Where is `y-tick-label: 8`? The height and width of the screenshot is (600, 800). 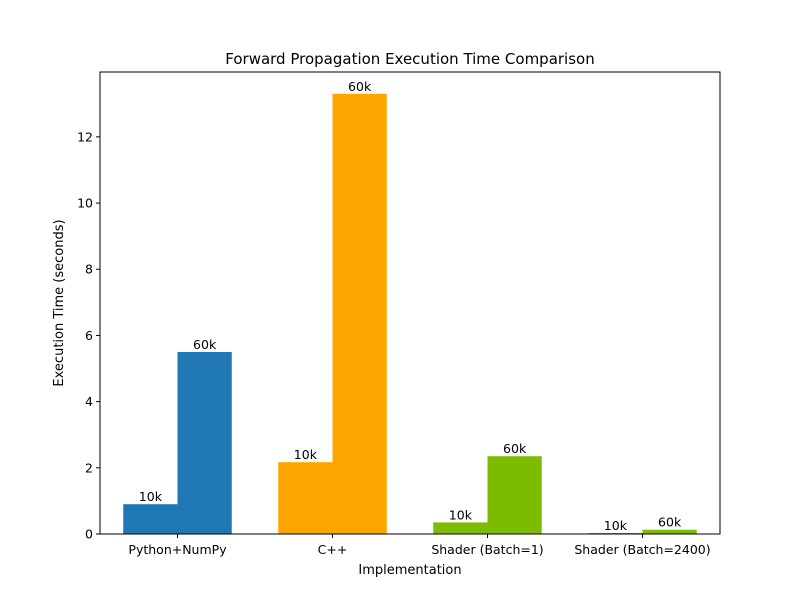 y-tick-label: 8 is located at coordinates (89, 269).